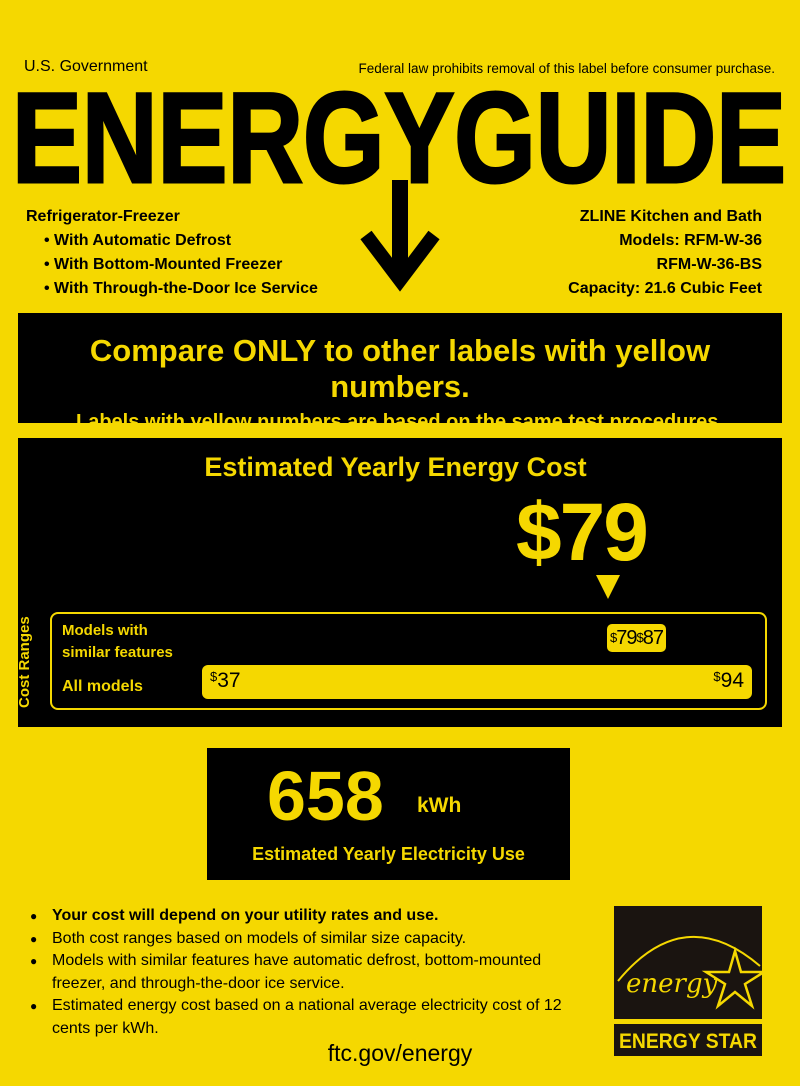  What do you see at coordinates (400, 1053) in the screenshot?
I see `ftc-link: ftc.gov/energy` at bounding box center [400, 1053].